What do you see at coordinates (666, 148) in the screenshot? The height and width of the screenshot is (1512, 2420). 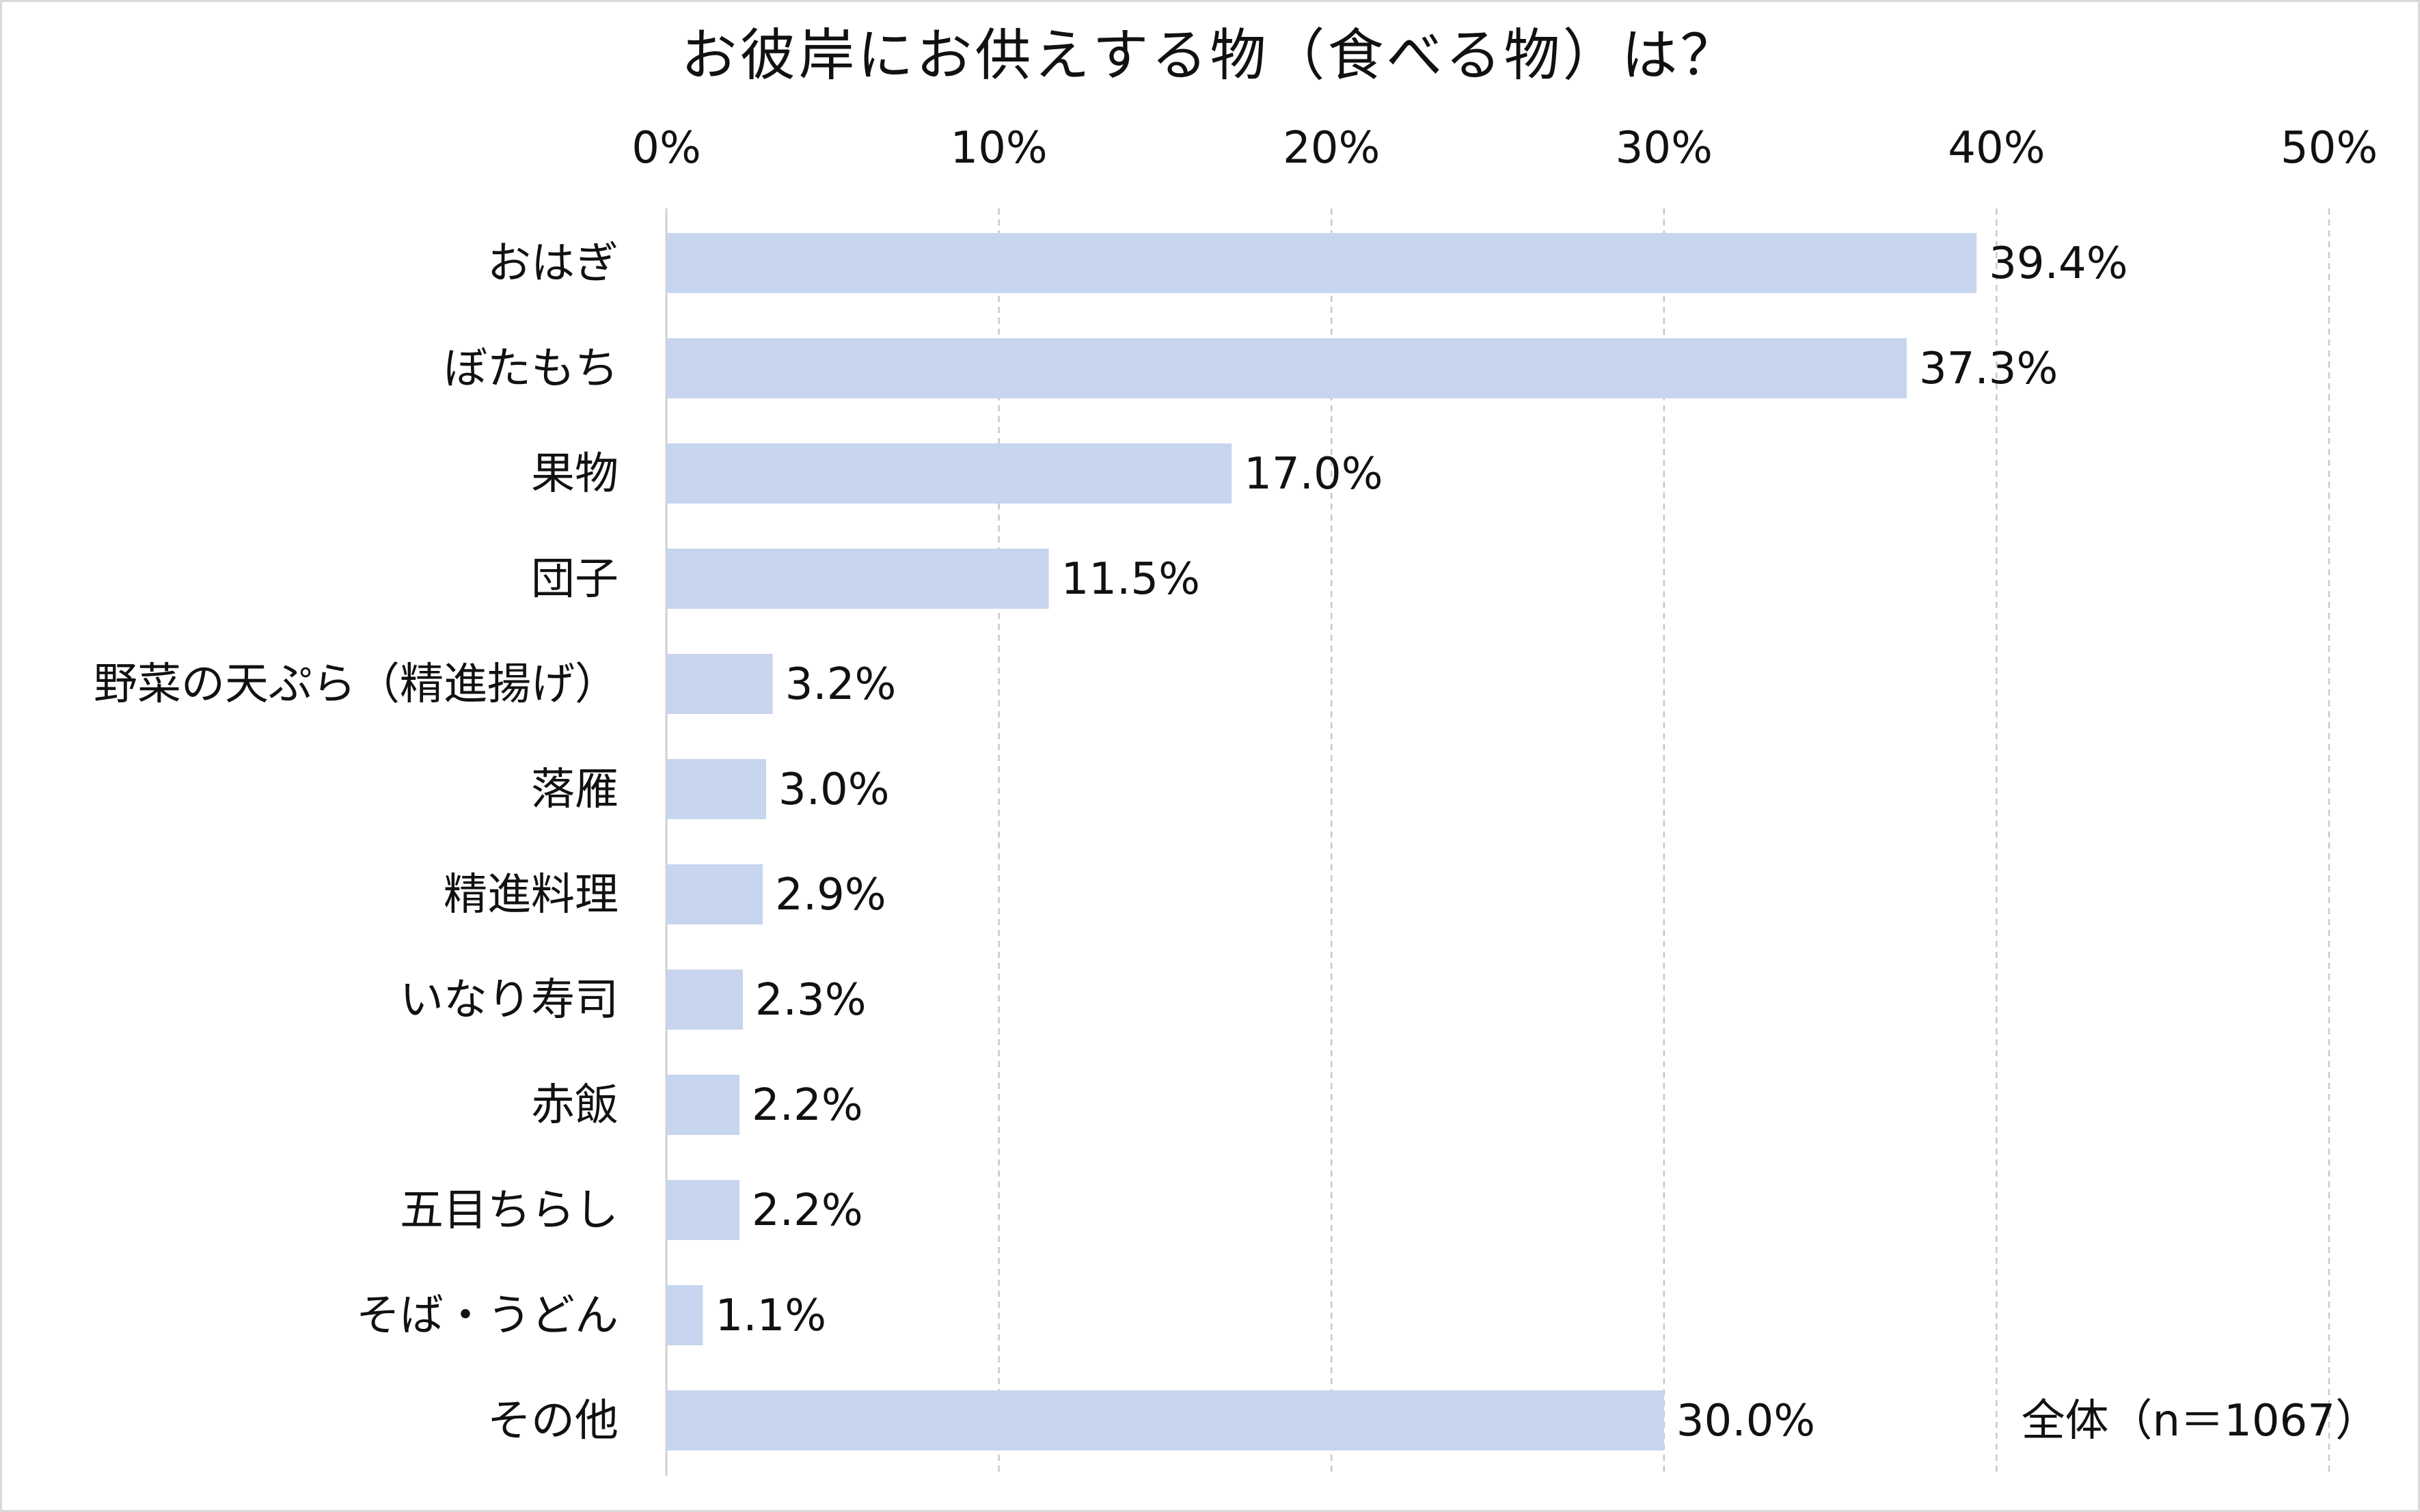 I see `x-tick-label: 0%` at bounding box center [666, 148].